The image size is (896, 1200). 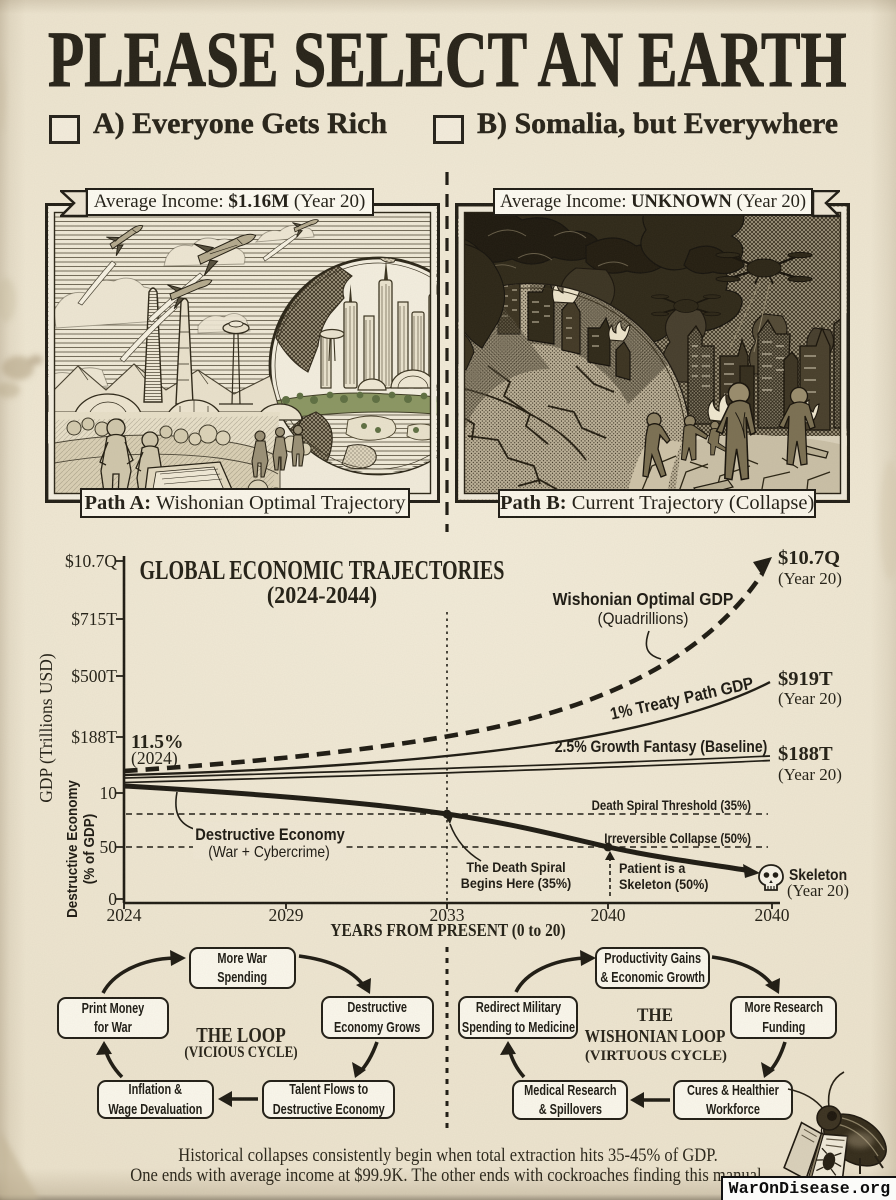 I want to click on svg-text: (War + Cybercrime), so click(x=268, y=852).